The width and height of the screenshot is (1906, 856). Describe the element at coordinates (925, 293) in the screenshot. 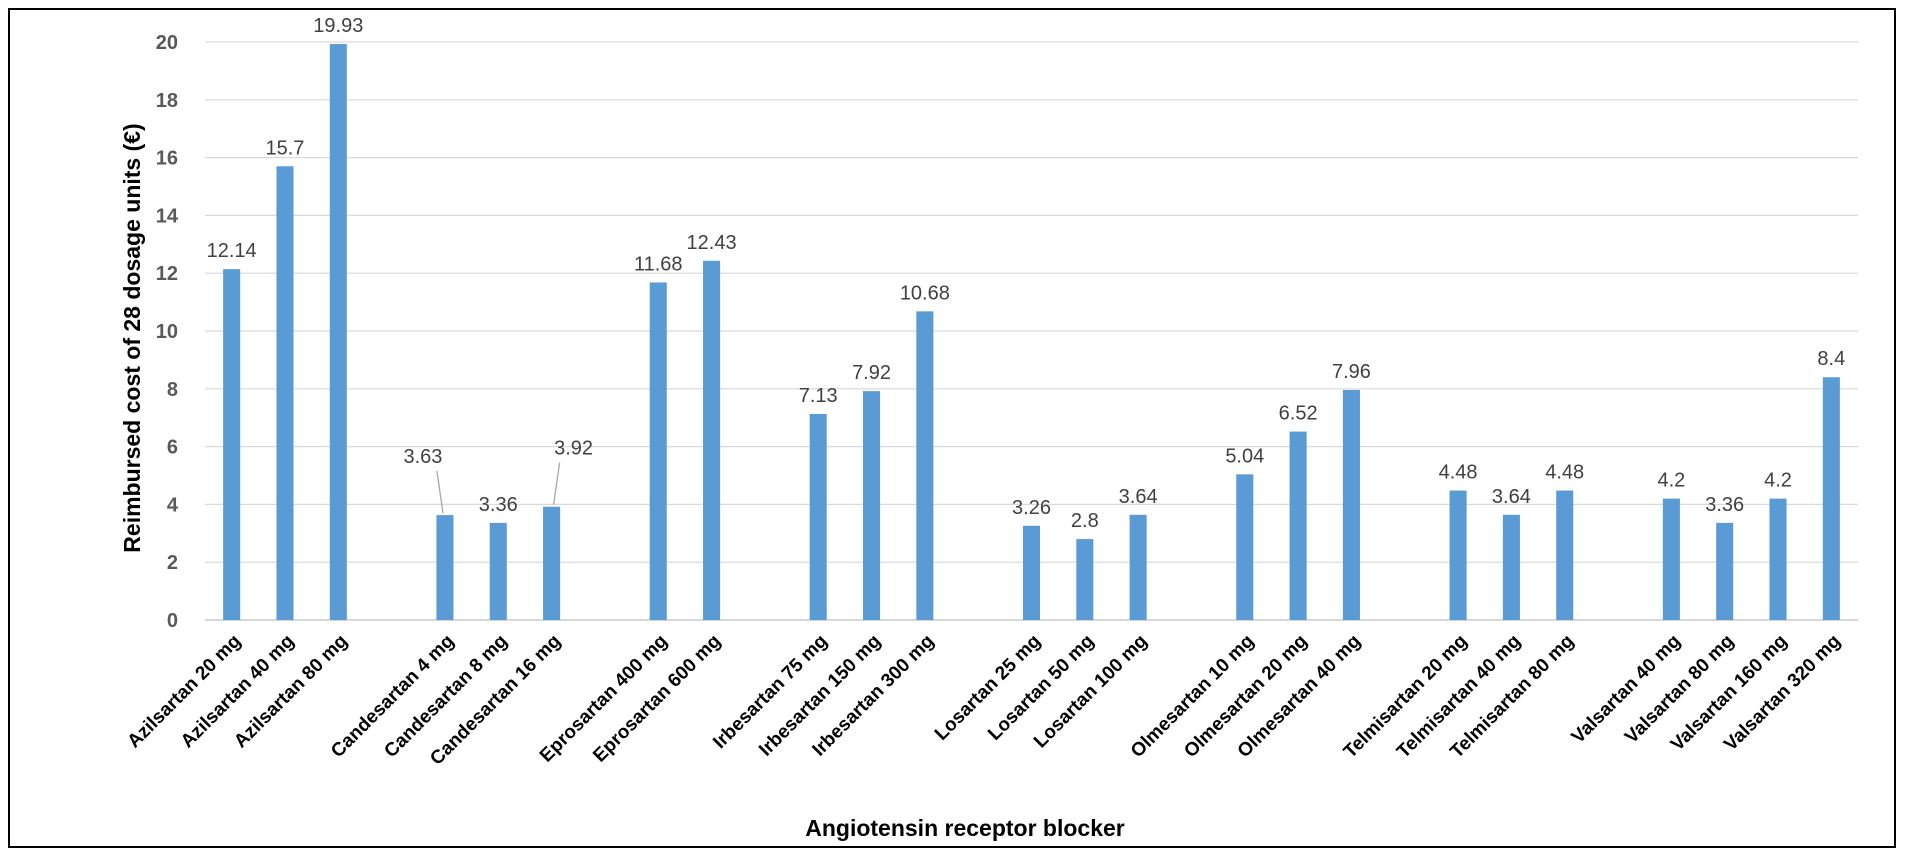

I see `data-label: 10.68` at that location.